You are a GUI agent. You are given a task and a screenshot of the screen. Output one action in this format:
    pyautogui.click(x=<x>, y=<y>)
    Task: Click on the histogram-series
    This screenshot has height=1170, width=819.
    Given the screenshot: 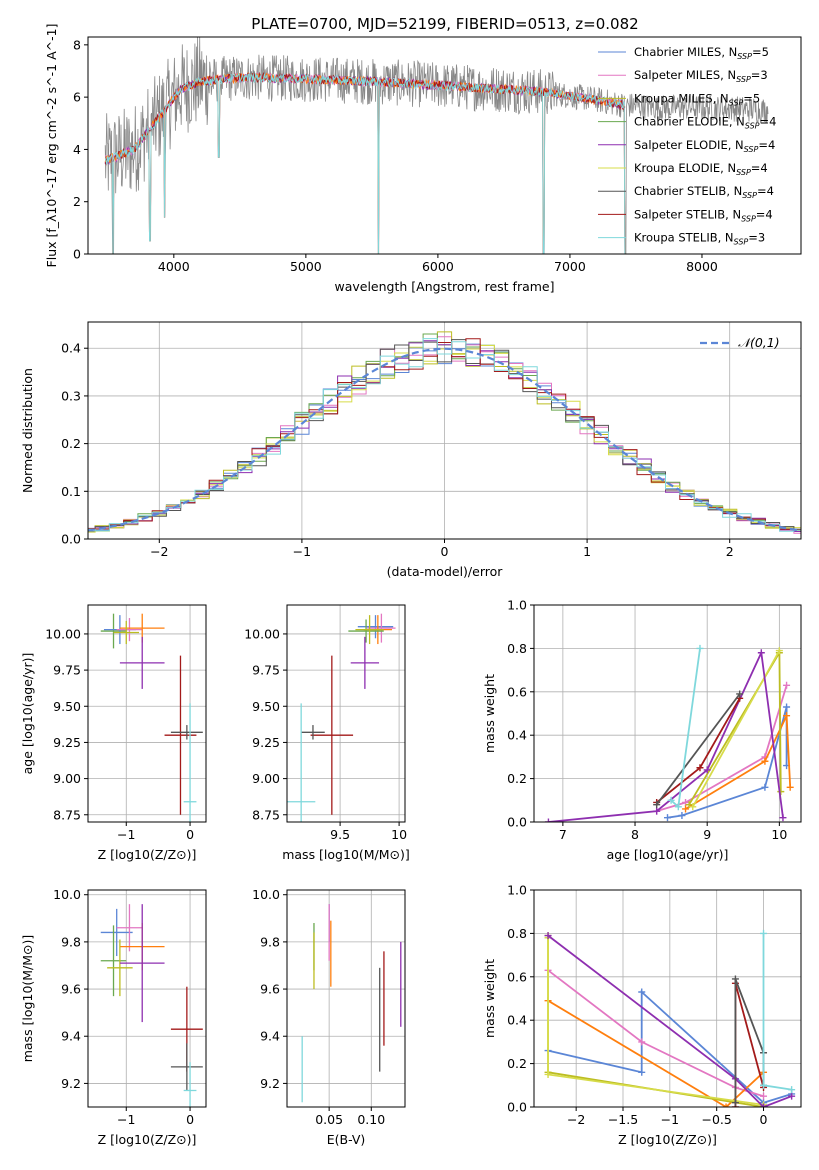 What is the action you would take?
    pyautogui.click(x=444, y=435)
    